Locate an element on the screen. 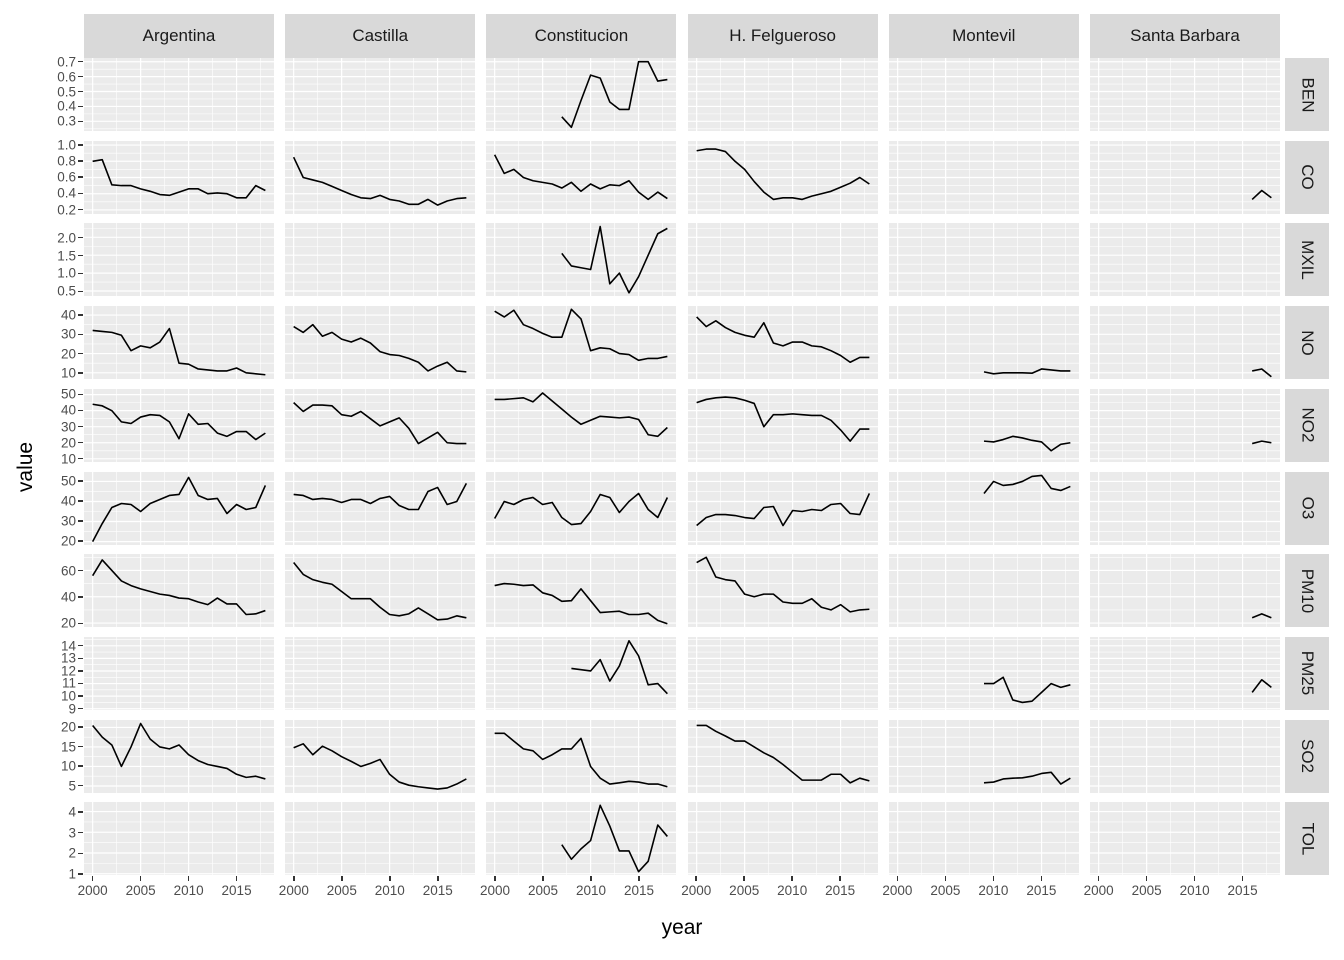  panel-pm10-h-felgueroso is located at coordinates (782, 591).